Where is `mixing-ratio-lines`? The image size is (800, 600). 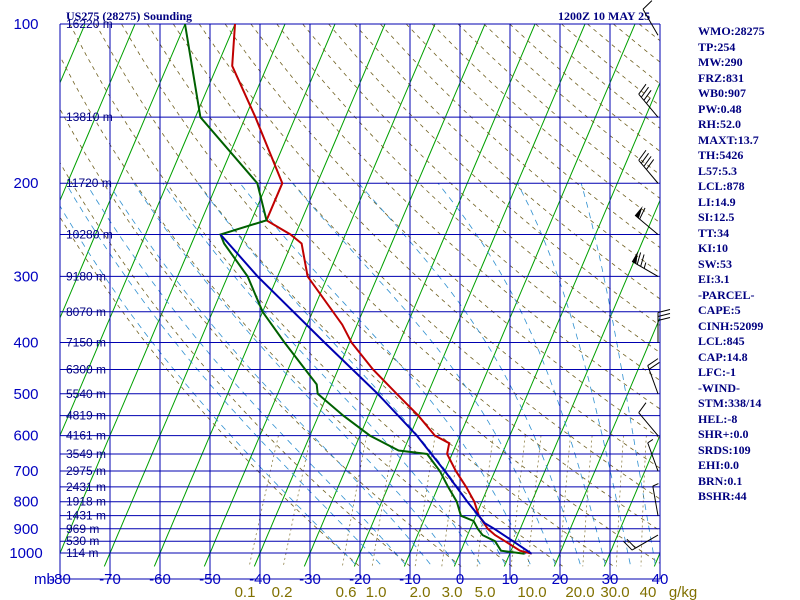 mixing-ratio-lines is located at coordinates (447, 501).